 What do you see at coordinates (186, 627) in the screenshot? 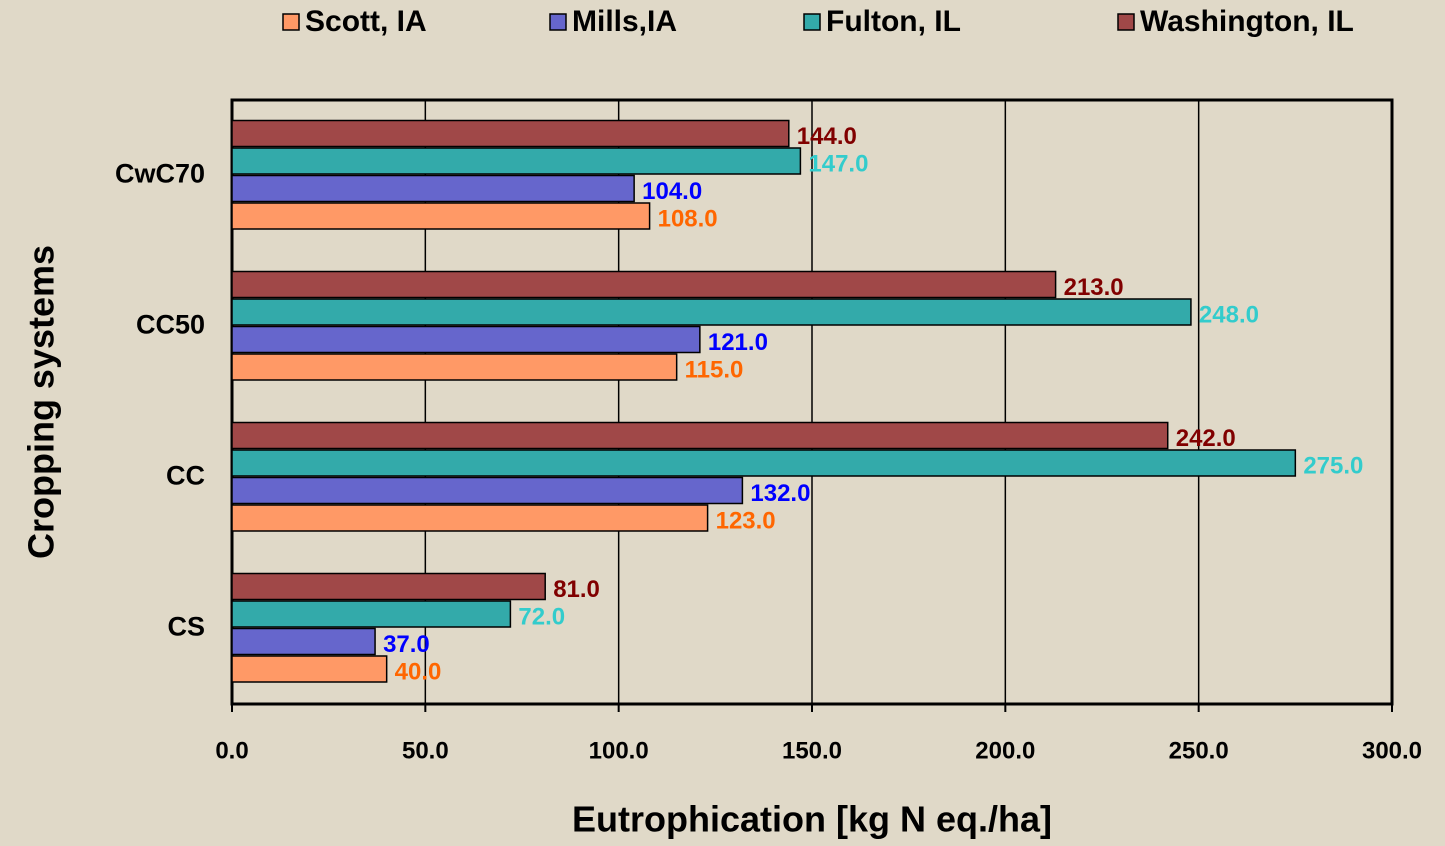
I see `y-tick-label: CS` at bounding box center [186, 627].